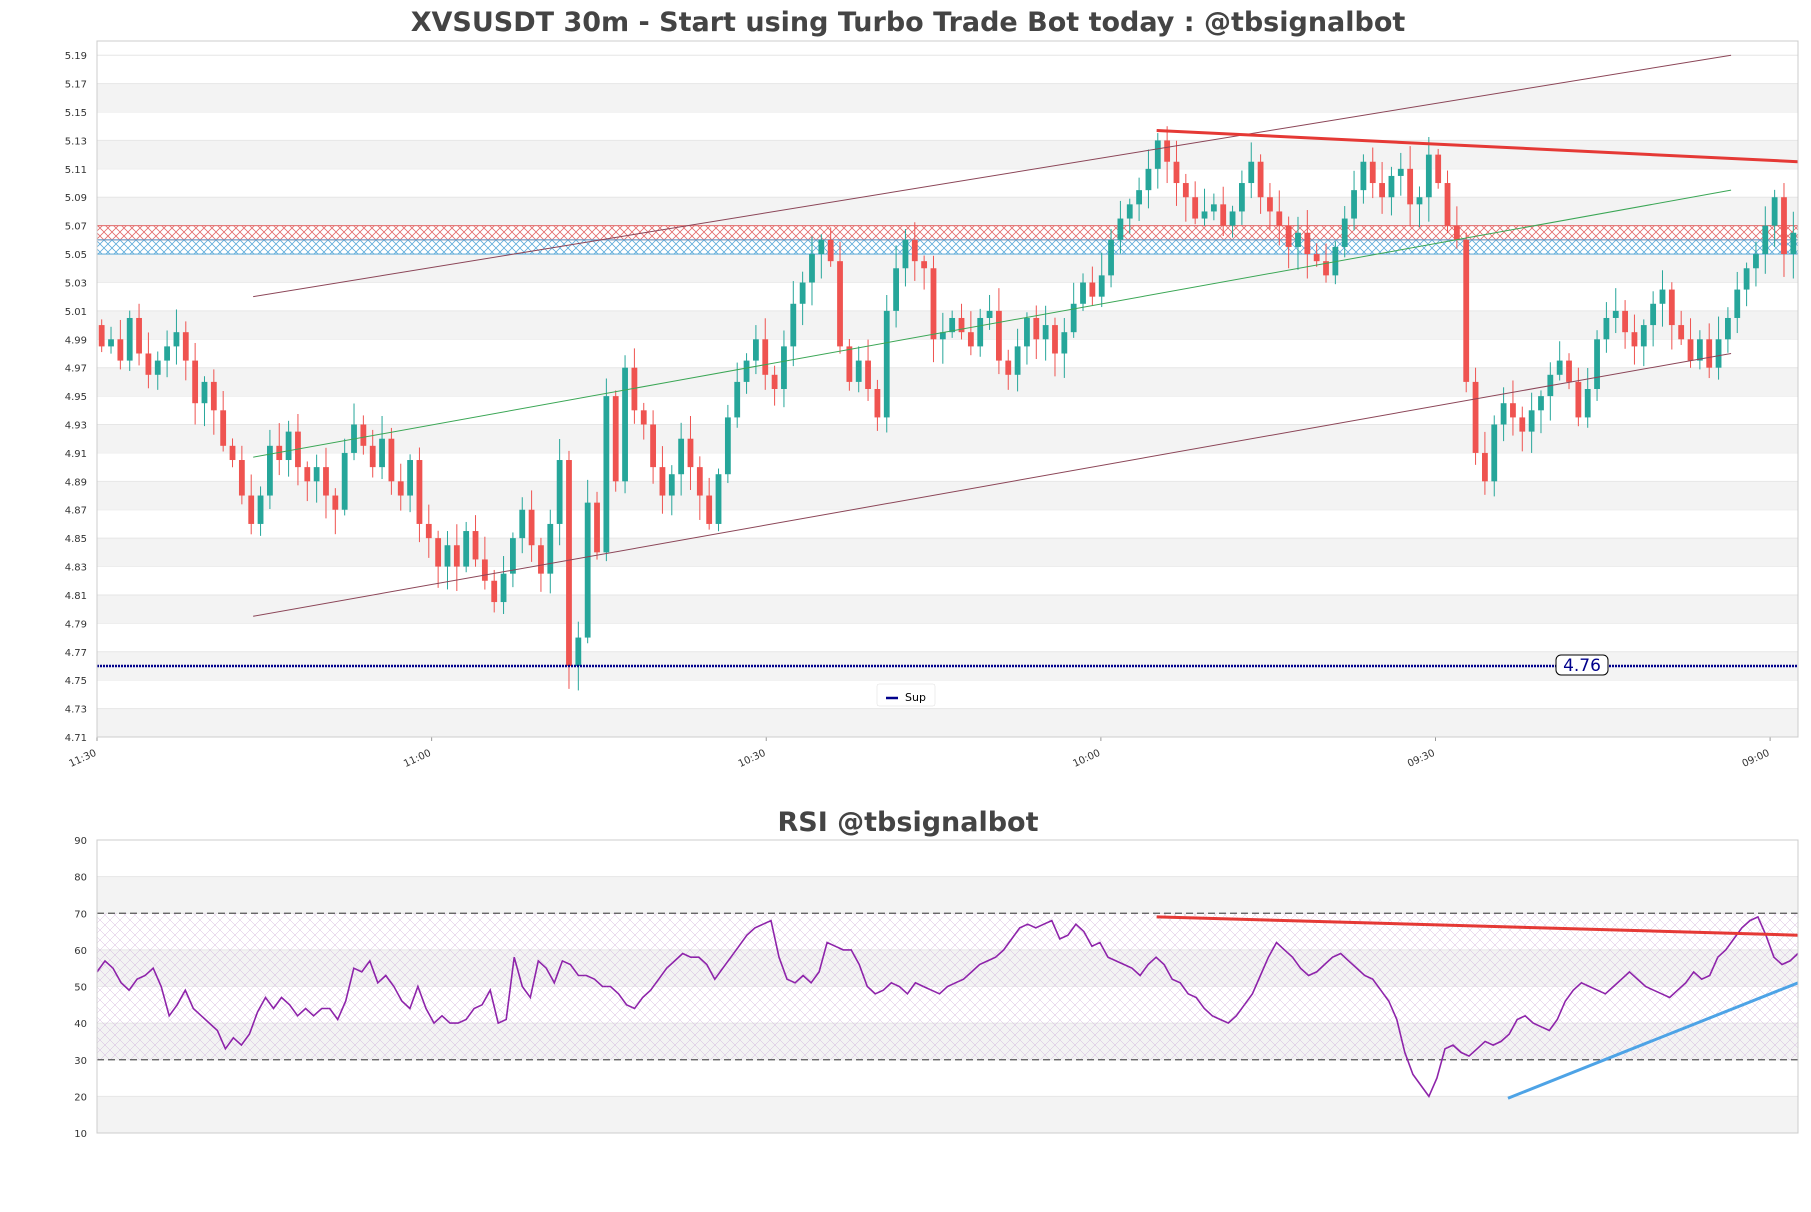 This screenshot has width=1811, height=1212. Describe the element at coordinates (76, 738) in the screenshot. I see `price-y-tick-label: 4.71` at that location.